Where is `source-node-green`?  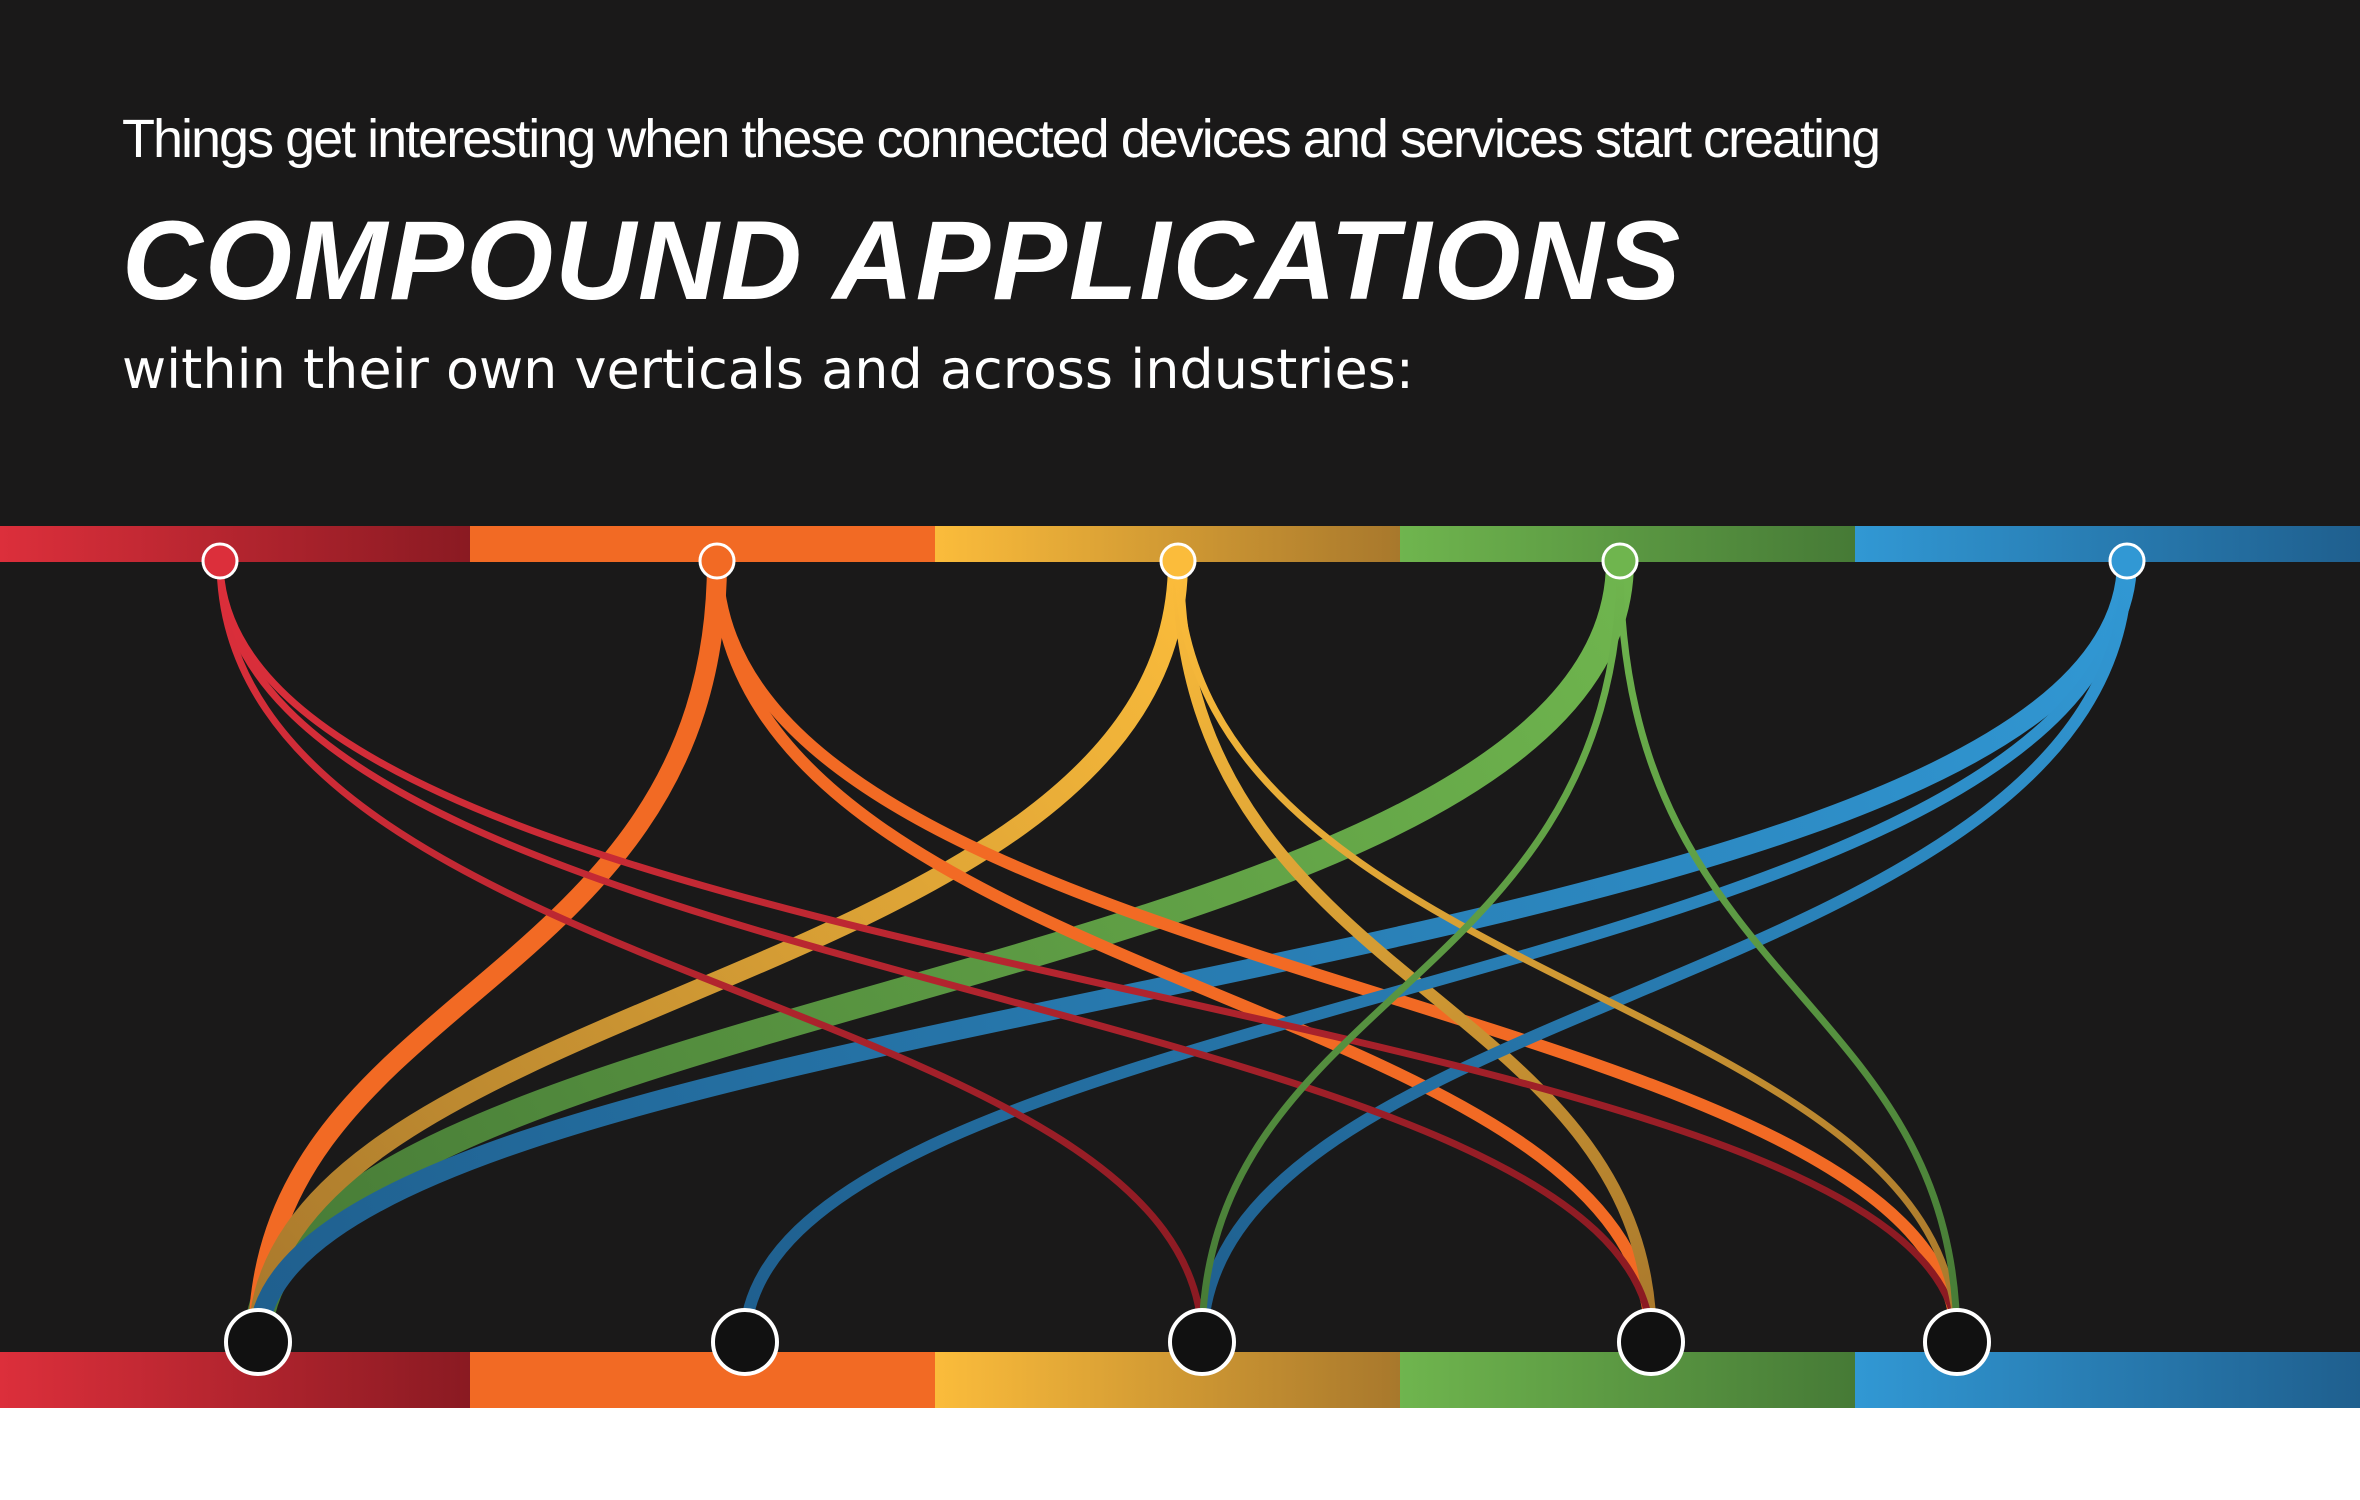 source-node-green is located at coordinates (1620, 561).